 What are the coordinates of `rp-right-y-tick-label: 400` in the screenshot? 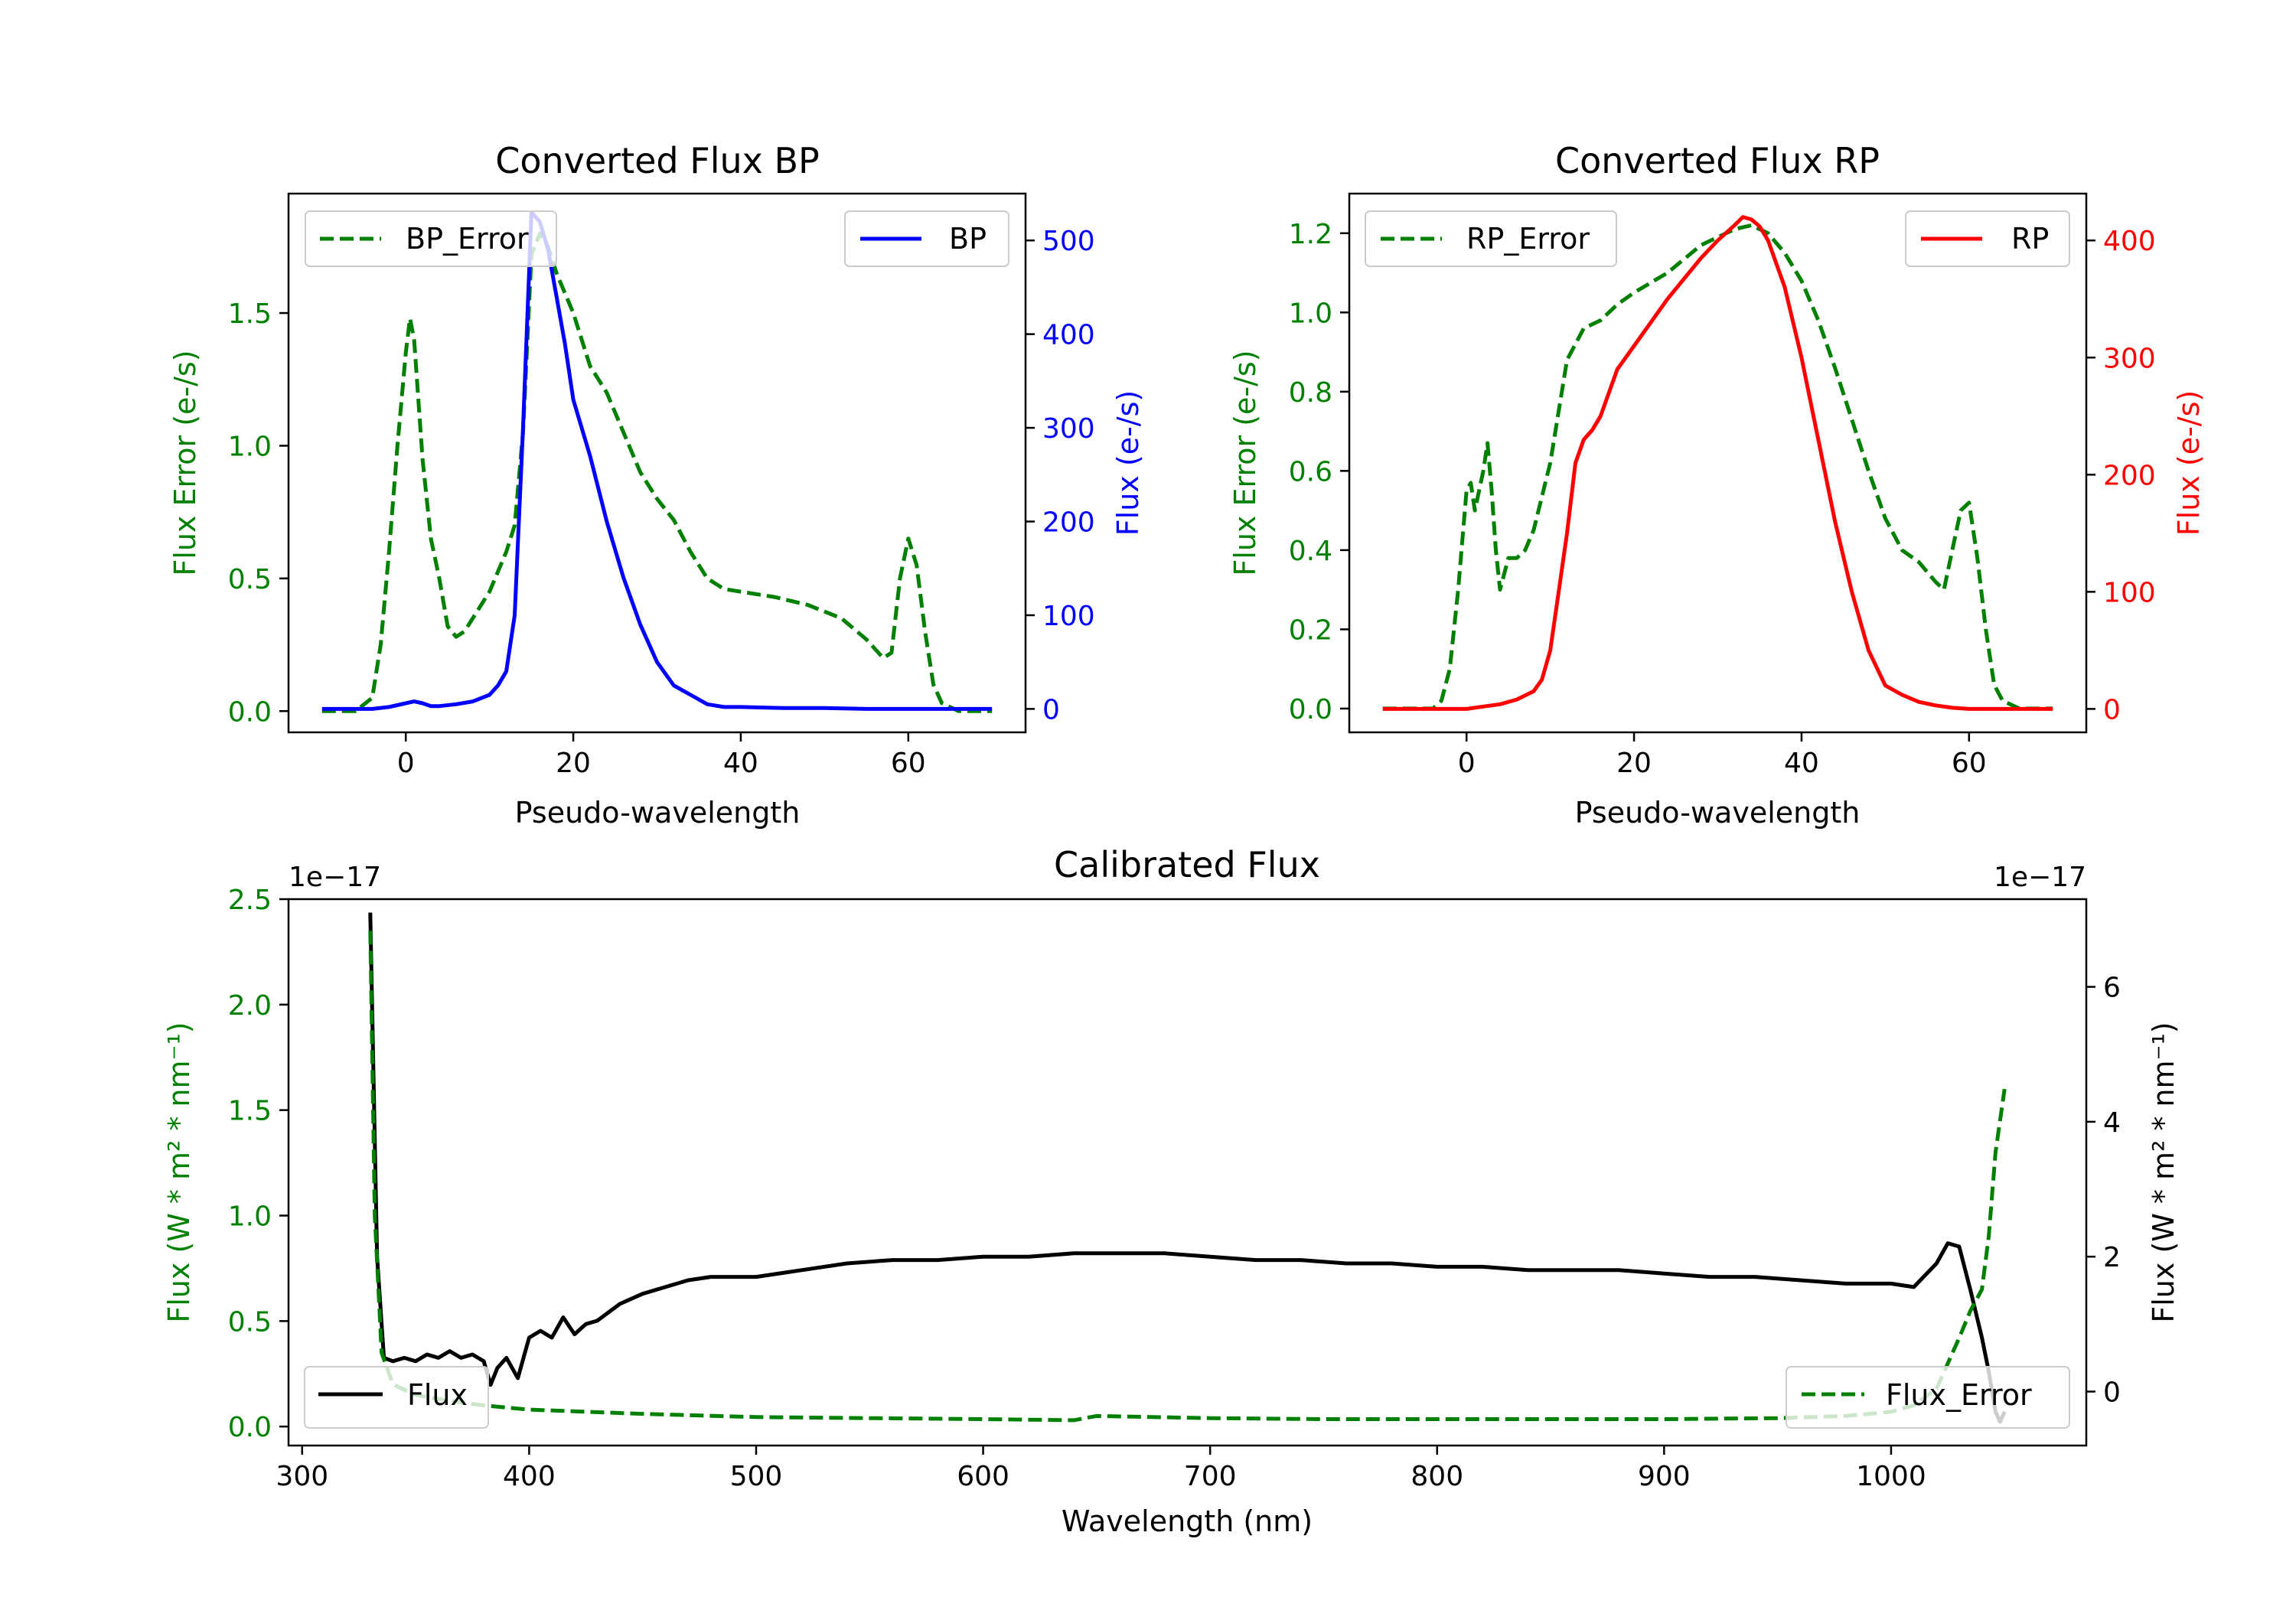 It's located at (2129, 242).